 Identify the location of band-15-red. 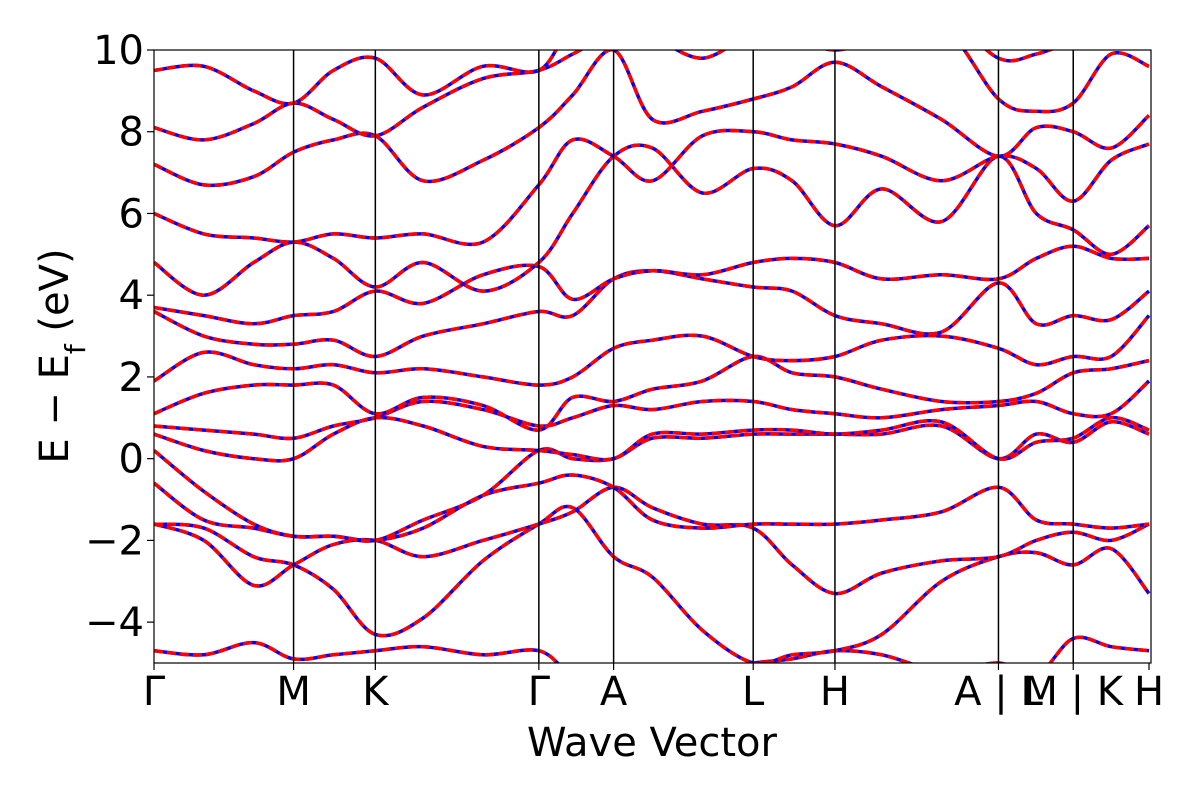
(604, 78).